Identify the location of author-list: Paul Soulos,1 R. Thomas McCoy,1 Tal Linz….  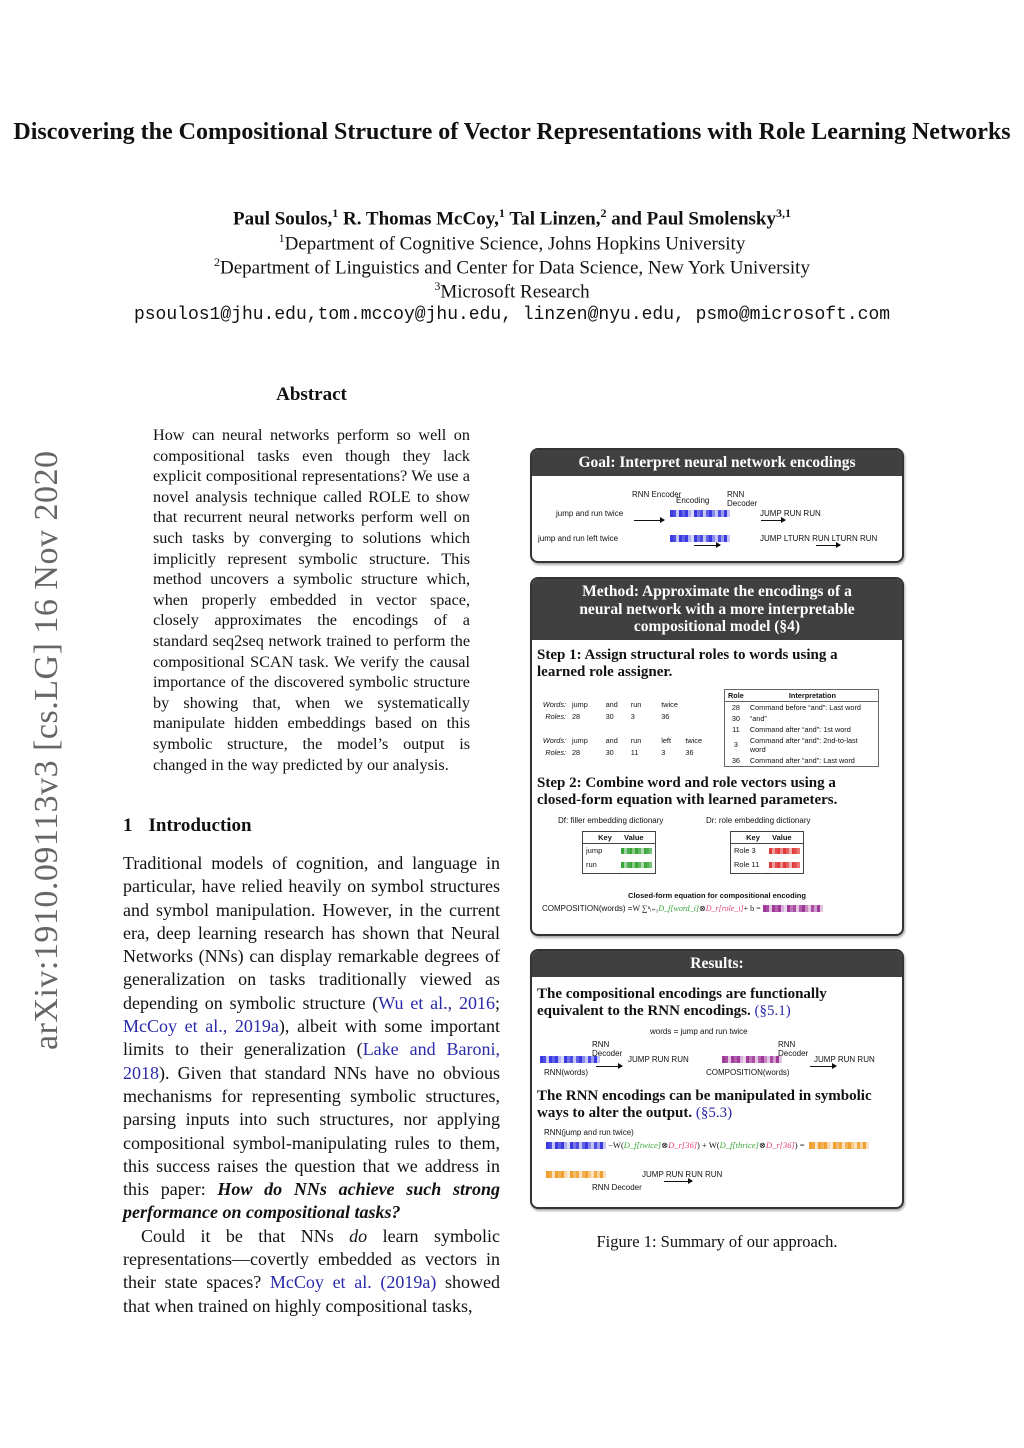
(512, 218).